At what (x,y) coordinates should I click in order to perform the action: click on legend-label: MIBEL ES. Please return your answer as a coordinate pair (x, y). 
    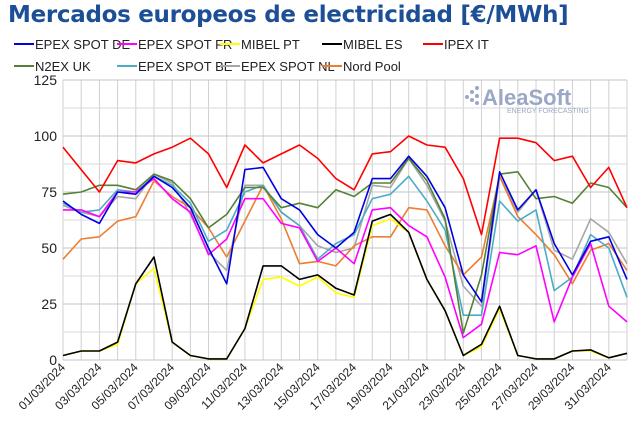
    Looking at the image, I should click on (373, 44).